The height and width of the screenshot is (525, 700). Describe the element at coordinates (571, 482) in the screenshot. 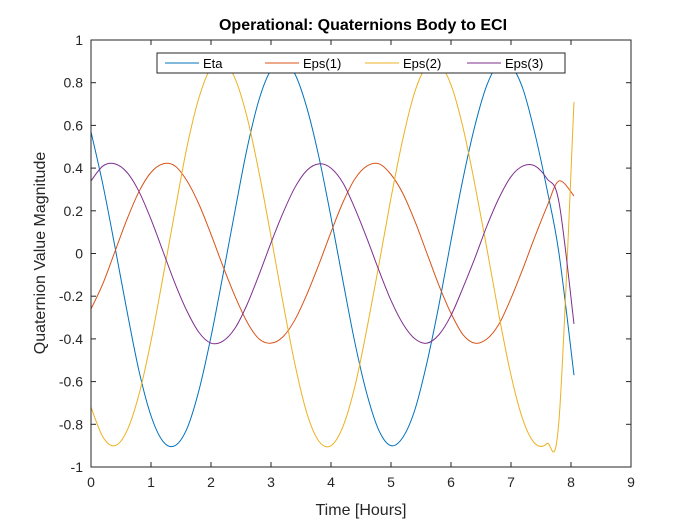

I see `x-tick-label: 8` at that location.